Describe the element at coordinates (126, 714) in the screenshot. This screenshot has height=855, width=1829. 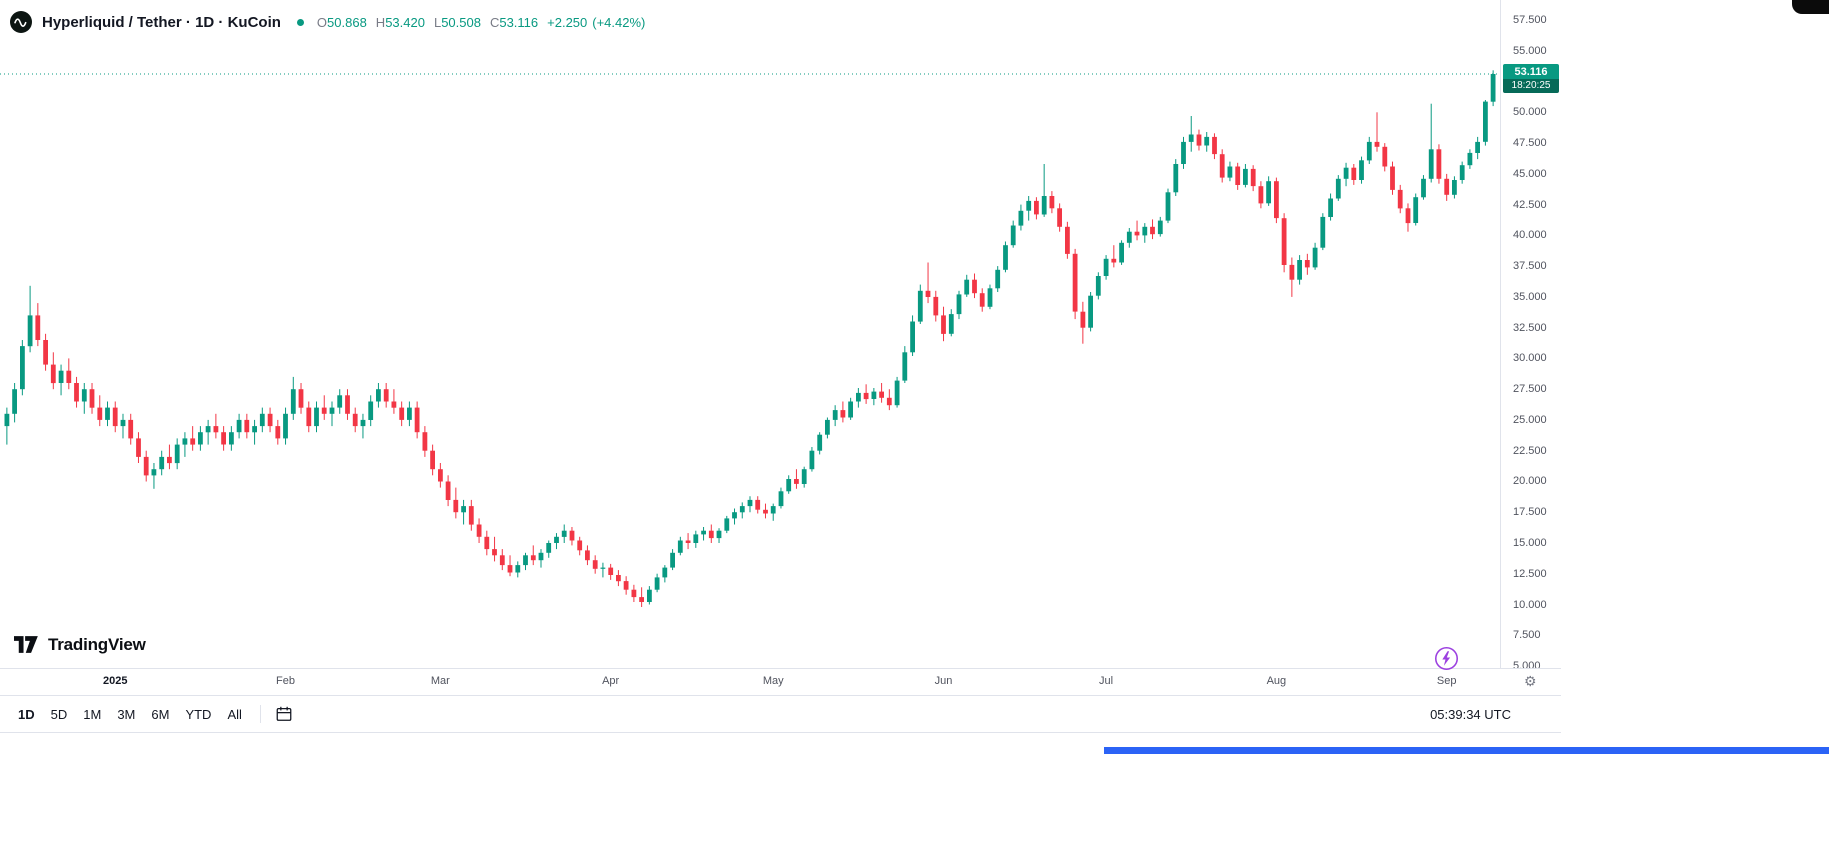
I see `range-button-3m: 3M` at that location.